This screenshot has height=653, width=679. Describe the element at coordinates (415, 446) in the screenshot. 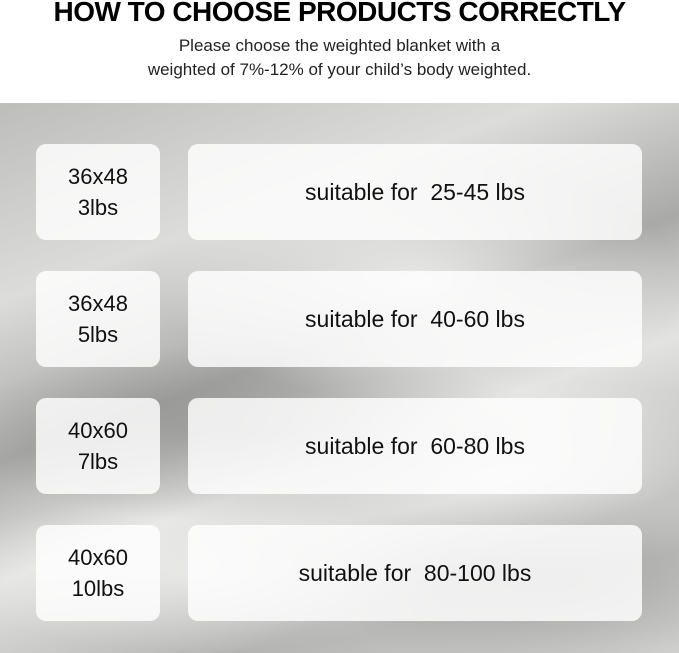

I see `range-box: suitable for 60-80 lbs` at that location.